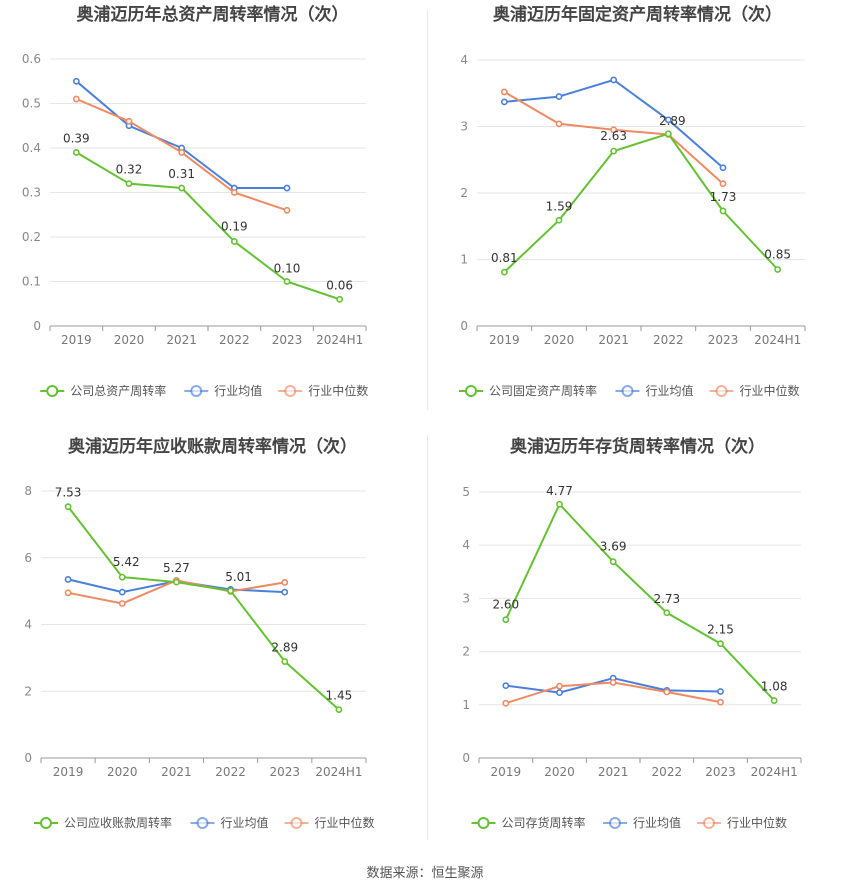 This screenshot has height=891, width=850. Describe the element at coordinates (466, 705) in the screenshot. I see `y-tick-label: 1` at that location.